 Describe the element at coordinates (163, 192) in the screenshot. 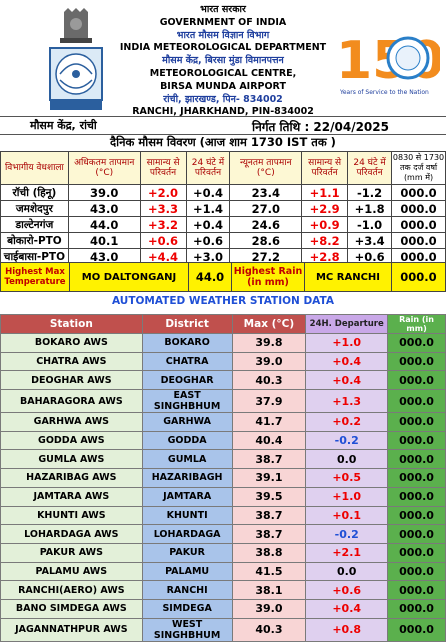

I see `daily-cell-max-dep: +2.0` at that location.